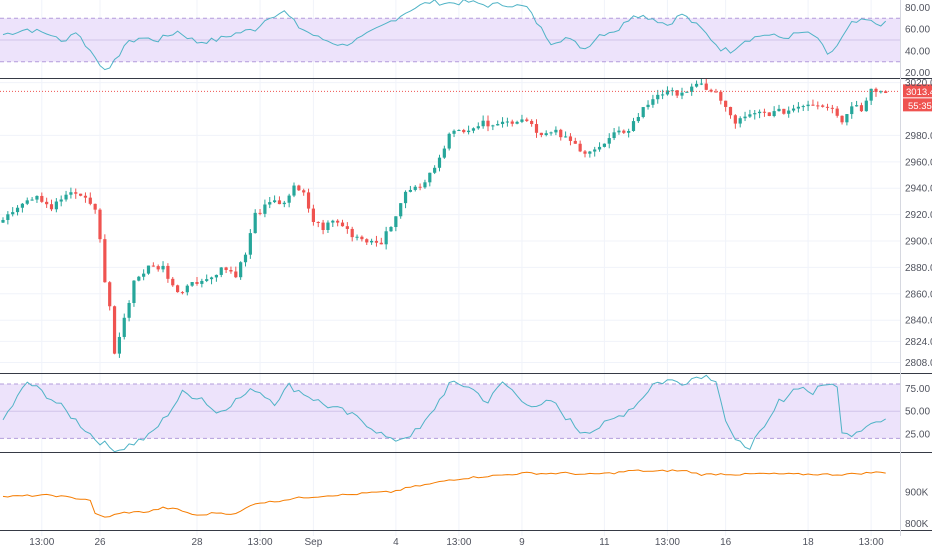 The height and width of the screenshot is (555, 932). Describe the element at coordinates (444, 413) in the screenshot. I see `bot-osc-line` at that location.